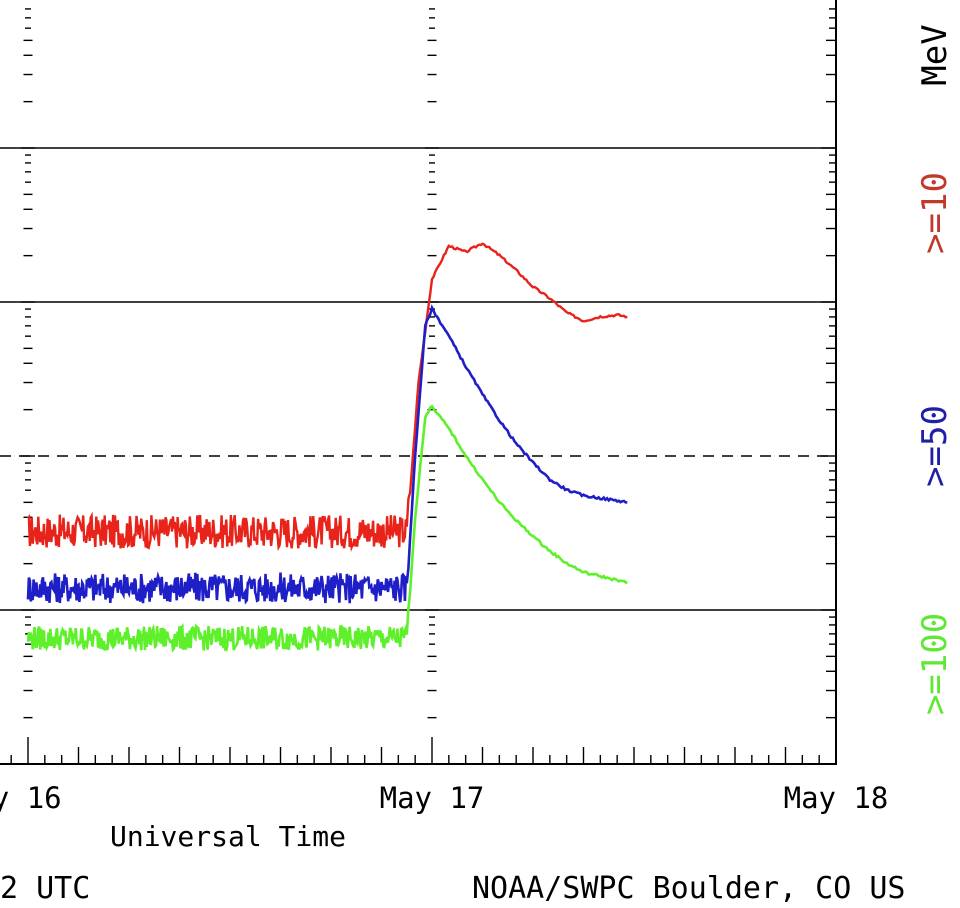  I want to click on x-tick-label: May 18, so click(836, 798).